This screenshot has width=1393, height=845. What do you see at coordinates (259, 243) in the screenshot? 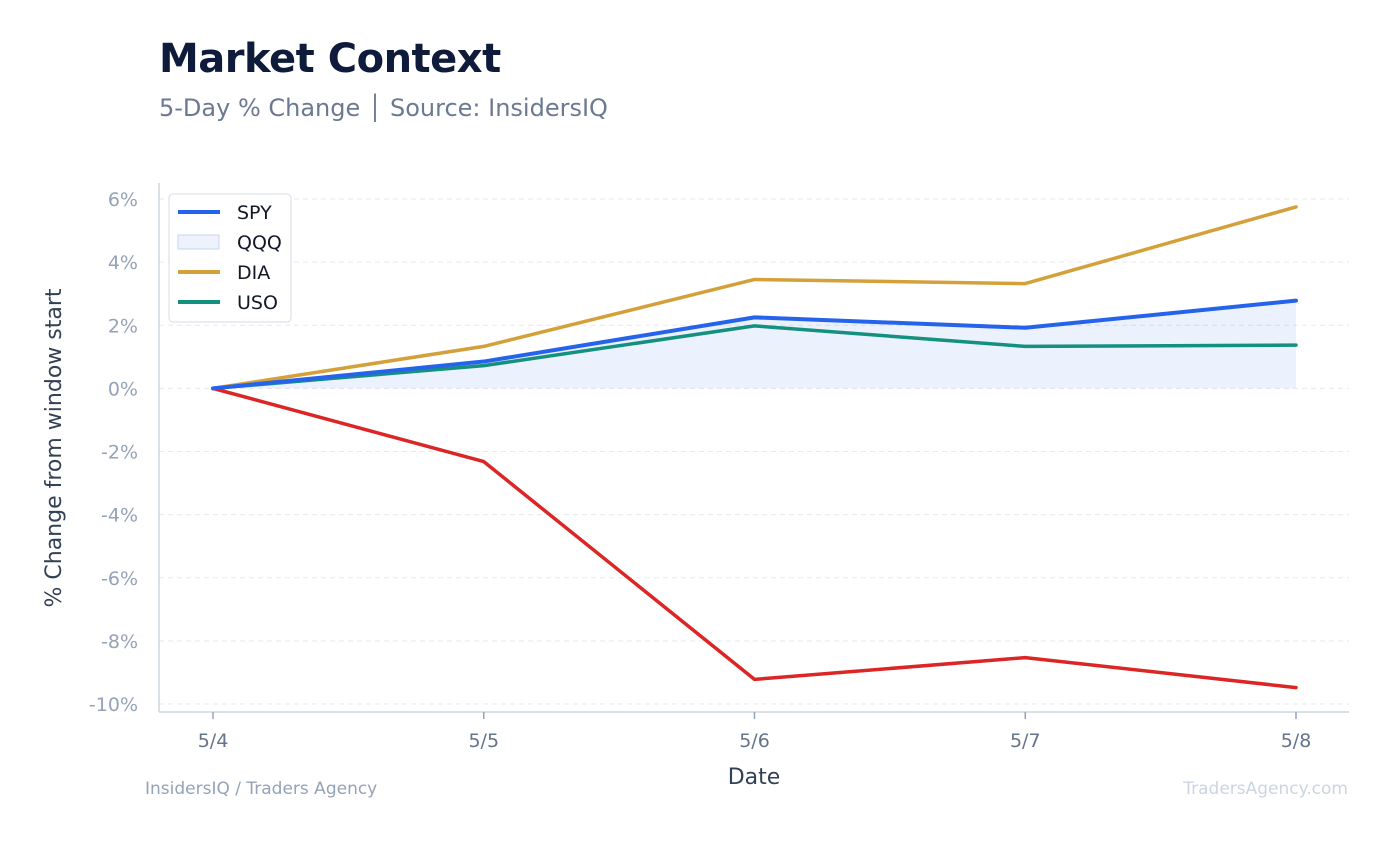
I see `legend-label-qqq: QQQ` at bounding box center [259, 243].